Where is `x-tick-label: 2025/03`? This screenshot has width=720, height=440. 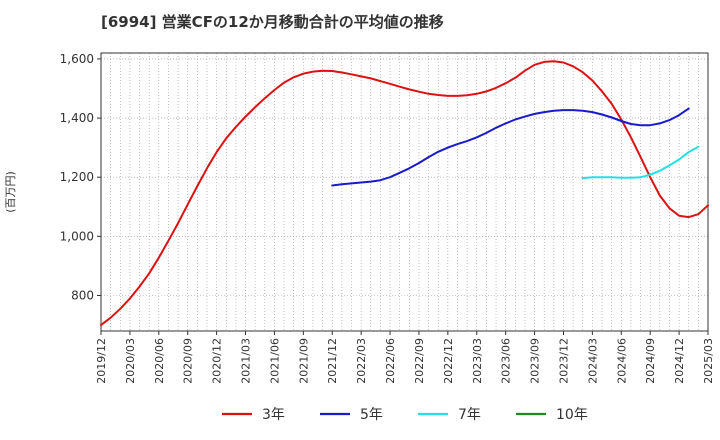
x-tick-label: 2025/03 is located at coordinates (708, 361).